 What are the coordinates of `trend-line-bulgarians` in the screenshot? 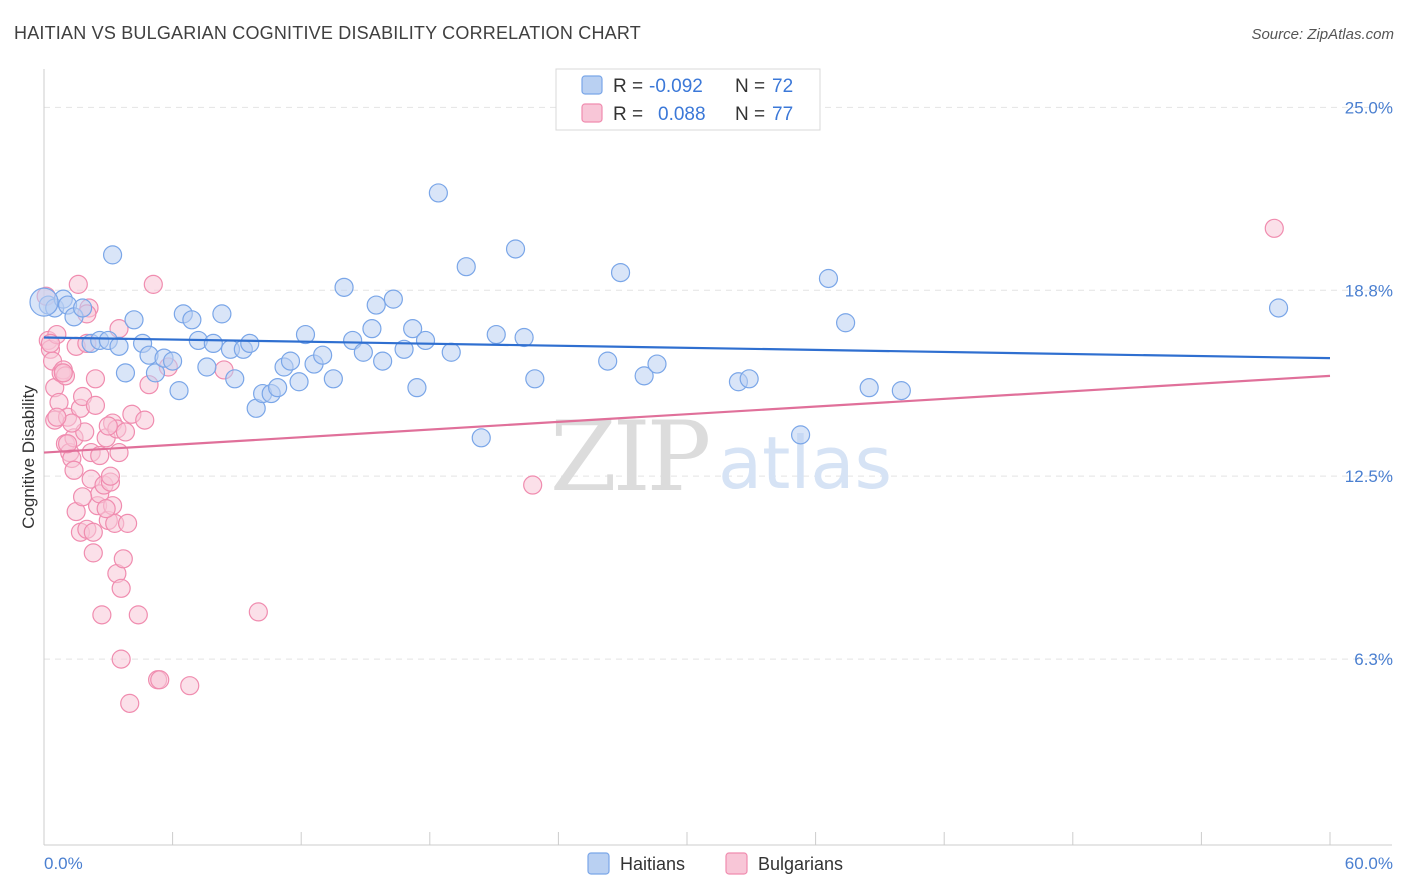 It's located at (687, 414).